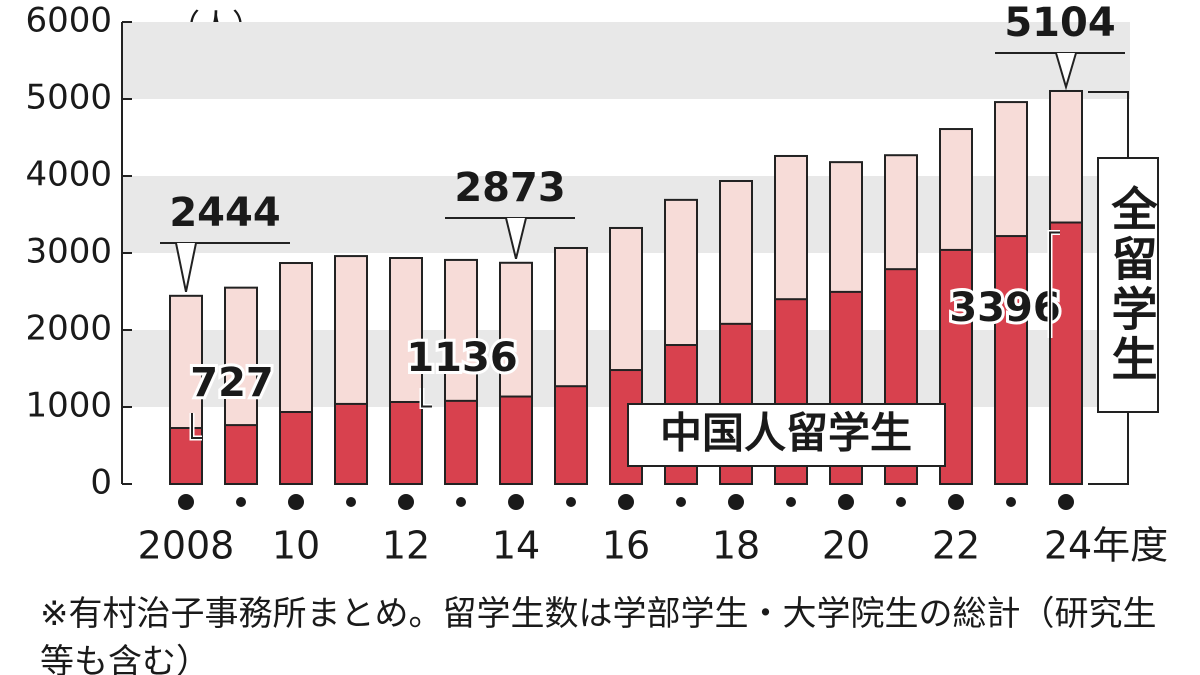  Describe the element at coordinates (224, 213) in the screenshot. I see `data-label: 2444` at that location.